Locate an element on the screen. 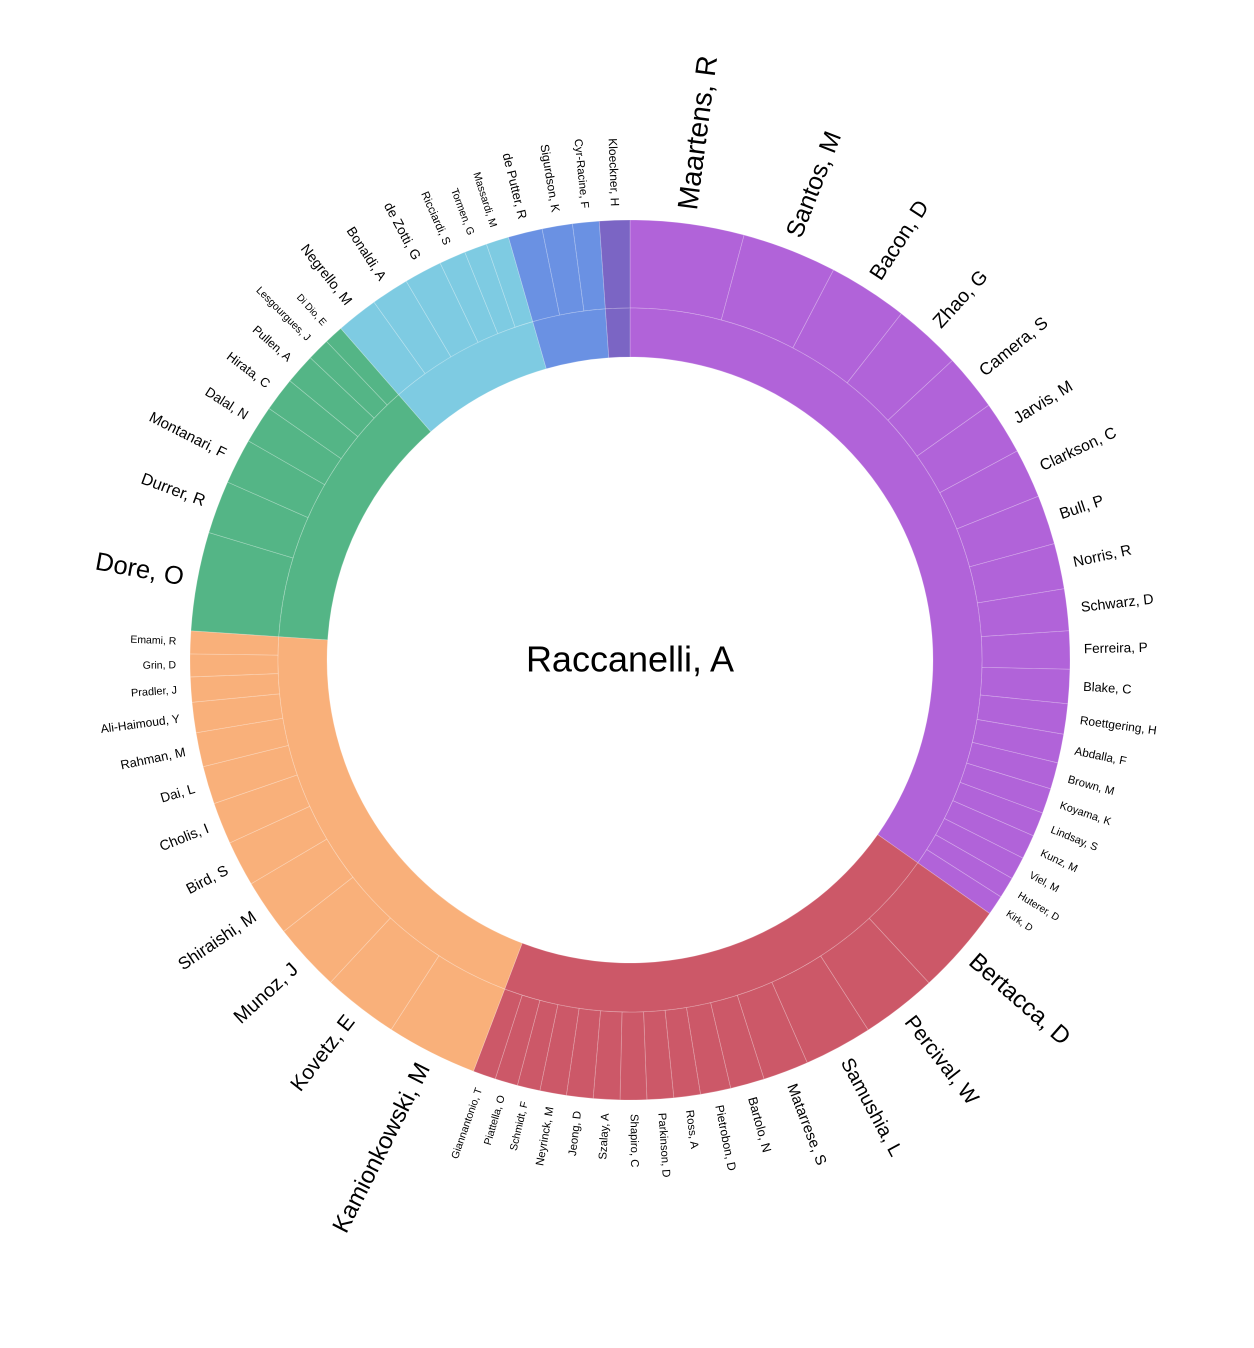 This screenshot has height=1348, width=1254. author-label: Ross, A is located at coordinates (691, 1129).